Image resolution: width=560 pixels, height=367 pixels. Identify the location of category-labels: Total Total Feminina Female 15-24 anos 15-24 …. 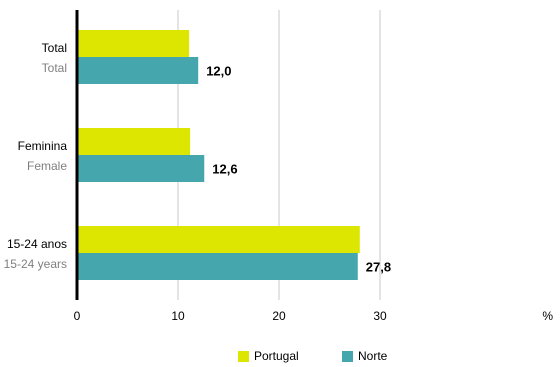
(36, 156).